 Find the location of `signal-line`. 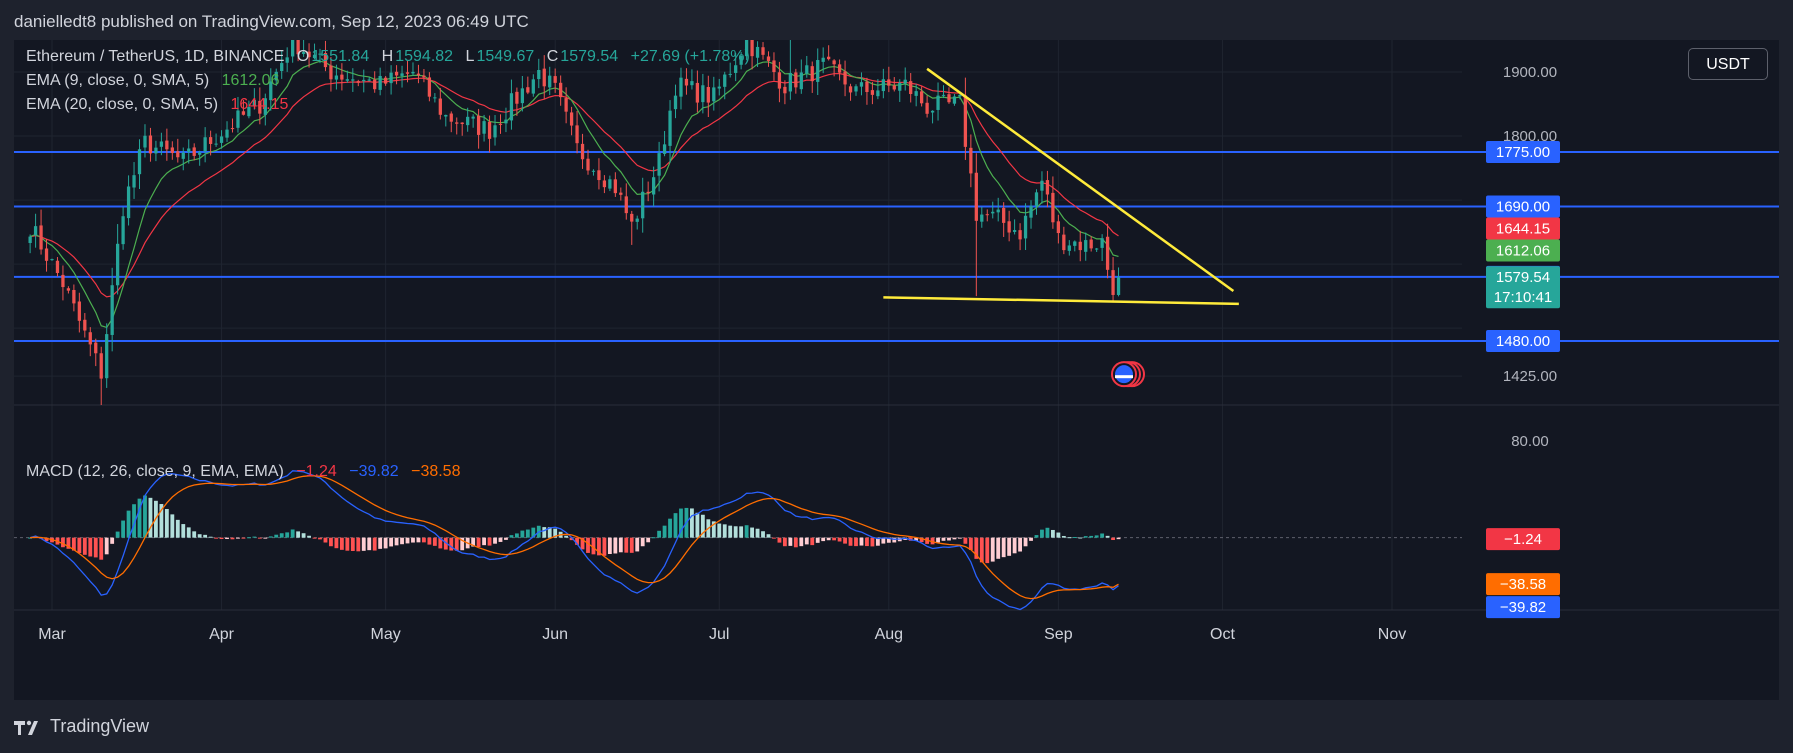

signal-line is located at coordinates (574, 537).